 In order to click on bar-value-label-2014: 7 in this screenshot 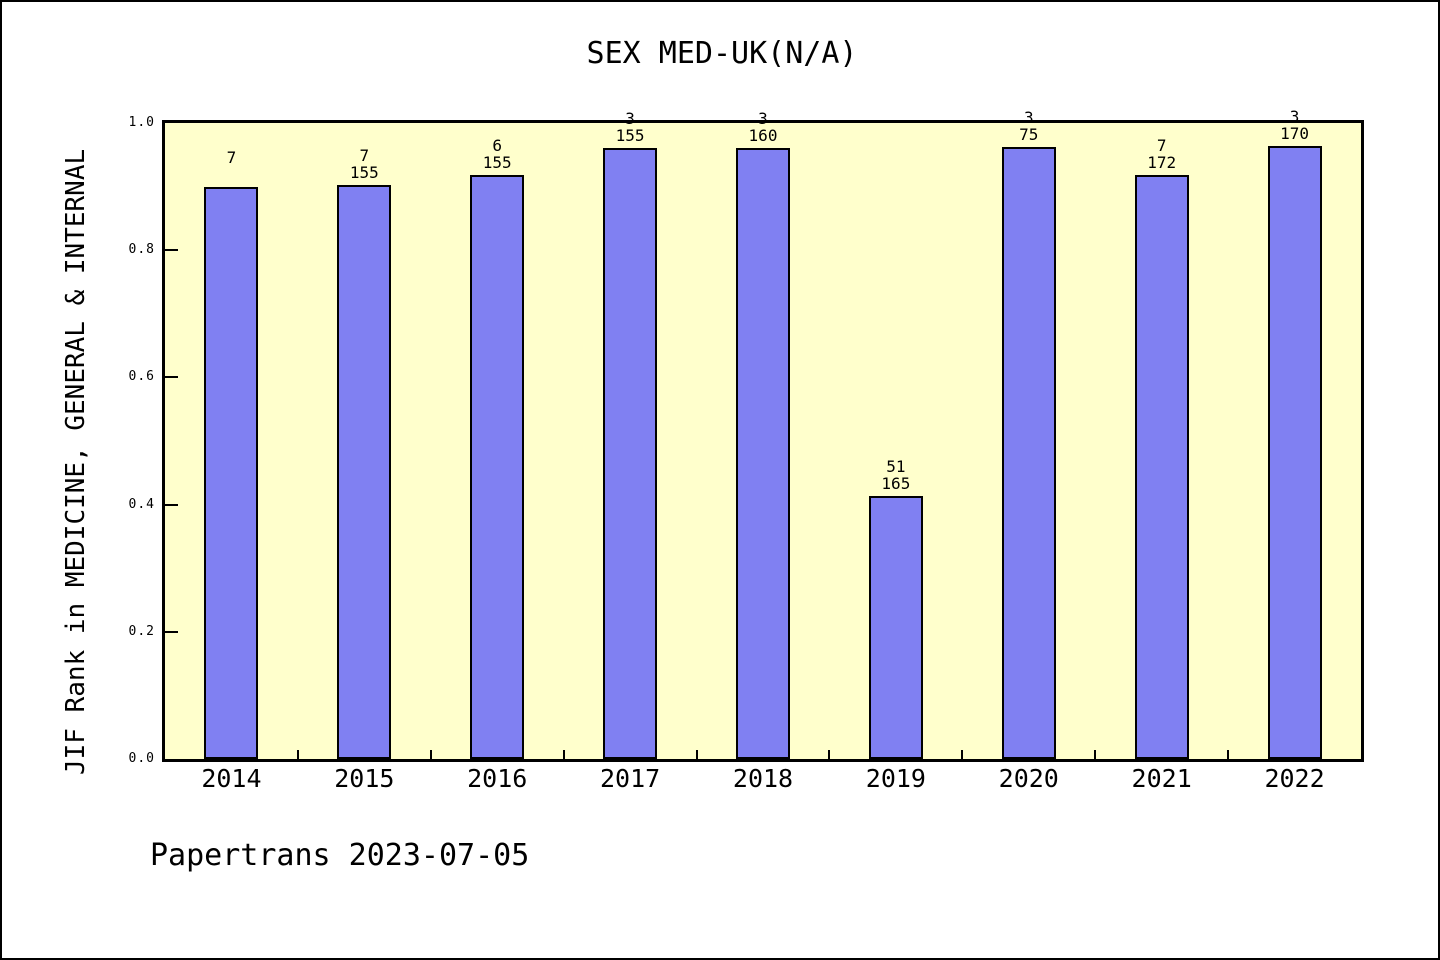, I will do `click(231, 157)`.